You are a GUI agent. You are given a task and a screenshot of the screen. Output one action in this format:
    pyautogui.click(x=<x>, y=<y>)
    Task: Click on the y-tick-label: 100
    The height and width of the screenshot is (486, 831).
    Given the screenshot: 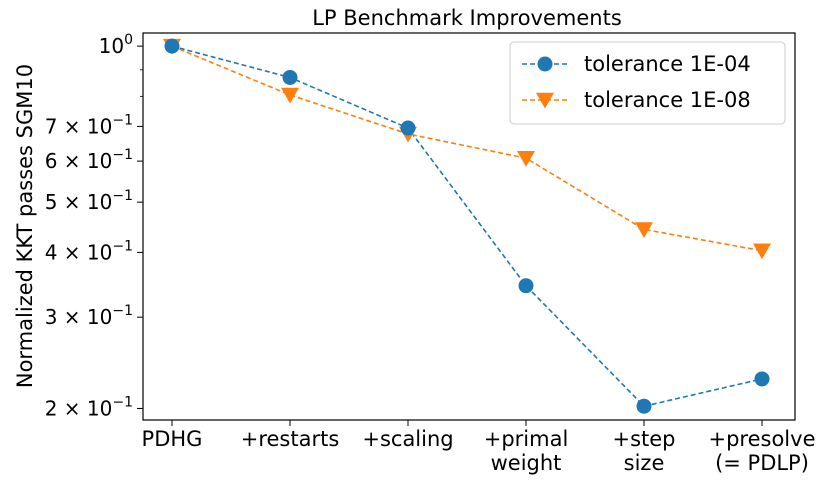 What is the action you would take?
    pyautogui.click(x=116, y=45)
    